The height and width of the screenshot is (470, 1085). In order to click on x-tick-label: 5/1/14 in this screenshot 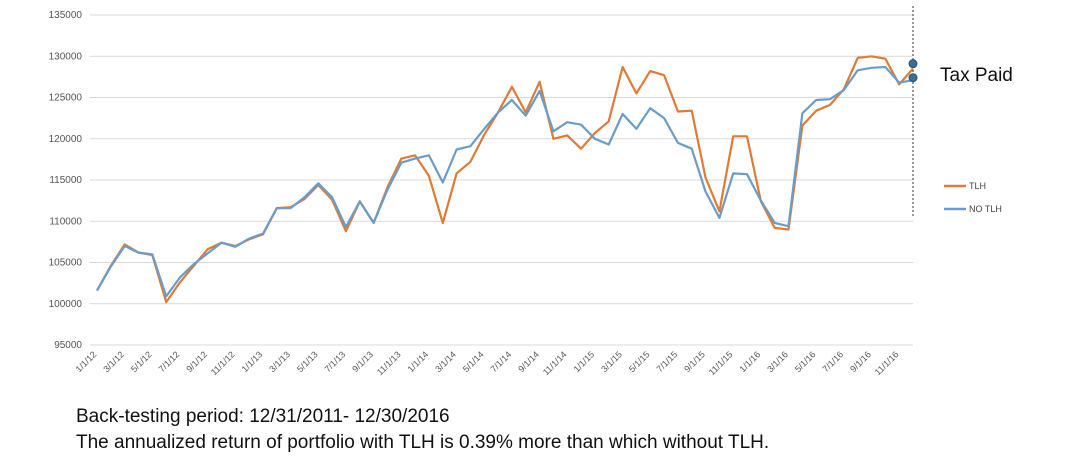, I will do `click(473, 361)`.